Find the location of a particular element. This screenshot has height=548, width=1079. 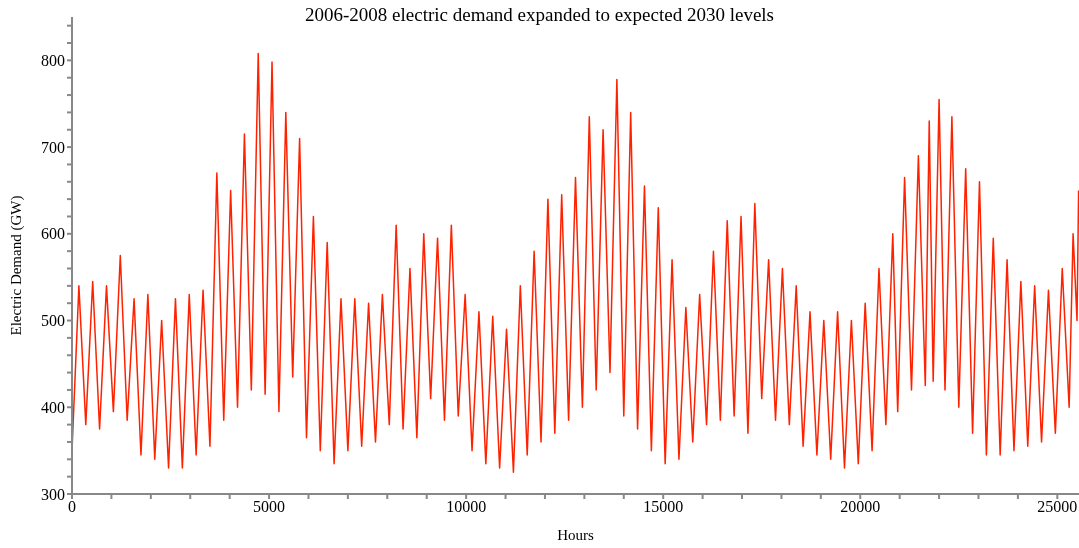

y-tick-label: 700 is located at coordinates (53, 147).